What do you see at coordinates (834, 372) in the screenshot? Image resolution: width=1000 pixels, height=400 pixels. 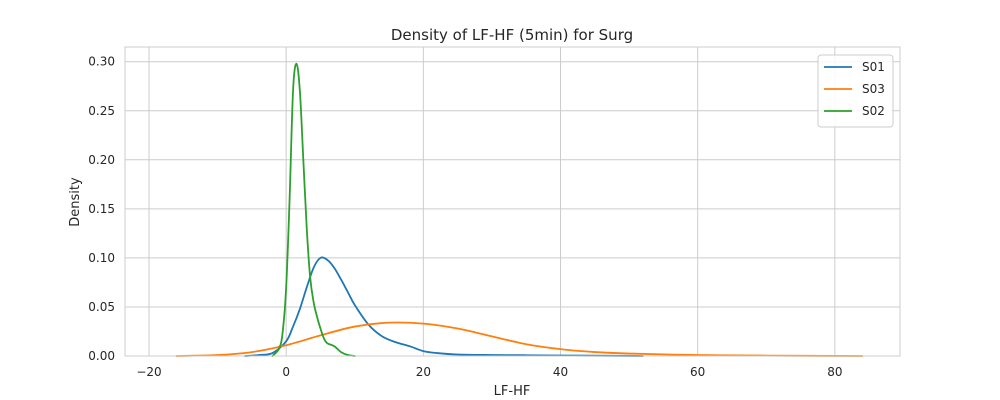 I see `x-tick-label: 80` at bounding box center [834, 372].